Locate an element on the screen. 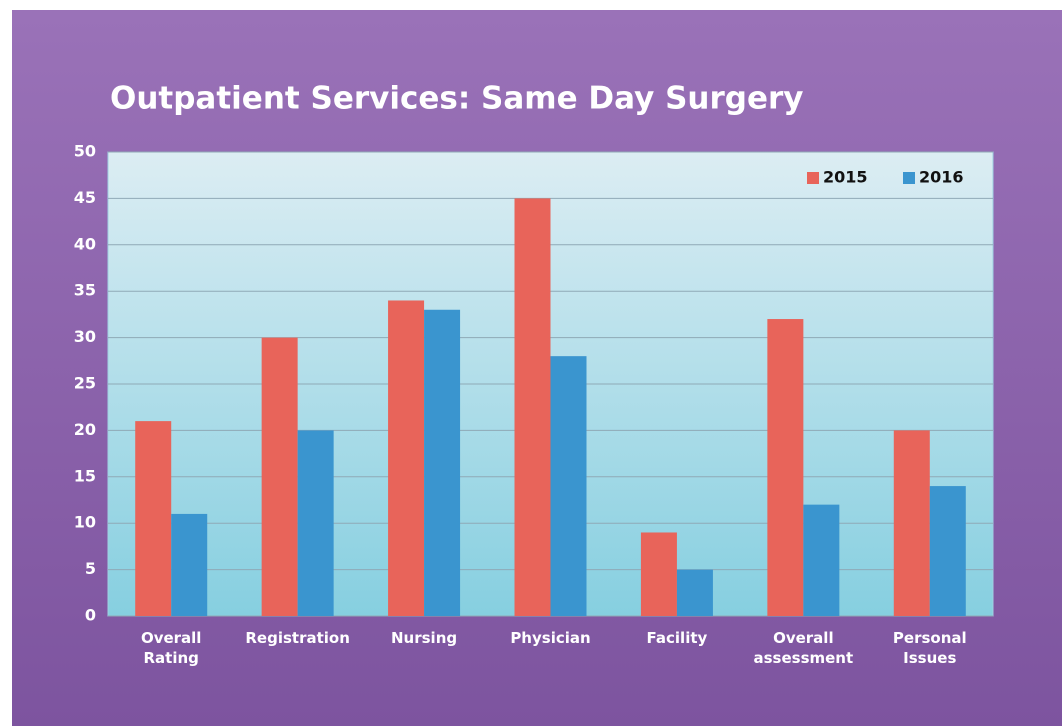  x-tick-label: Personal Issues is located at coordinates (929, 648).